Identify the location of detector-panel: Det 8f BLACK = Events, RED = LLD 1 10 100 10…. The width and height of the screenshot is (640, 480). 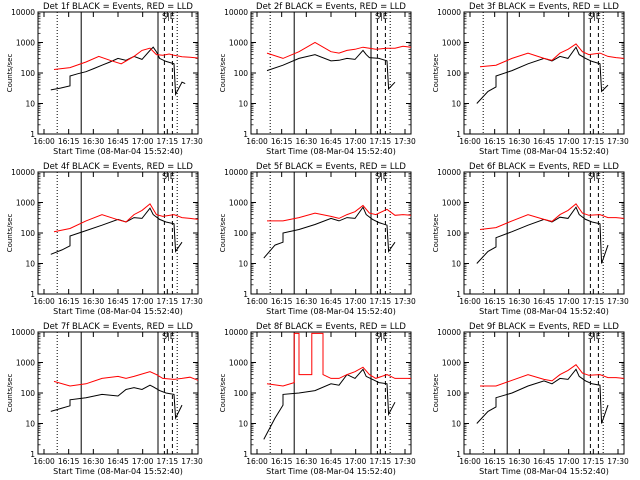
(319, 400).